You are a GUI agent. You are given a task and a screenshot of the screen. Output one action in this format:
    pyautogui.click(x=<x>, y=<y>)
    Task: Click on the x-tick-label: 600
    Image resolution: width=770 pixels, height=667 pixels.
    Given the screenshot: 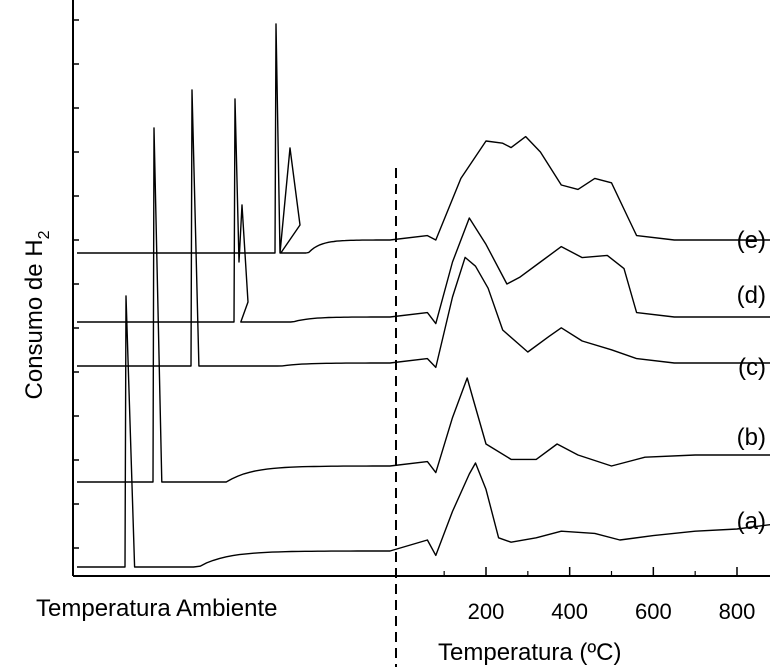 What is the action you would take?
    pyautogui.click(x=653, y=611)
    